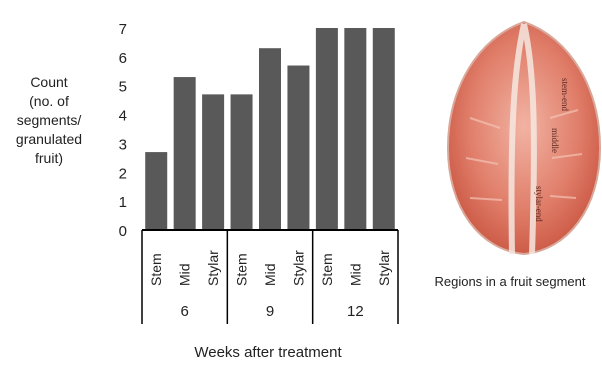 This screenshot has height=372, width=602. Describe the element at coordinates (510, 281) in the screenshot. I see `fruit-caption: Regions in a fruit segment` at that location.